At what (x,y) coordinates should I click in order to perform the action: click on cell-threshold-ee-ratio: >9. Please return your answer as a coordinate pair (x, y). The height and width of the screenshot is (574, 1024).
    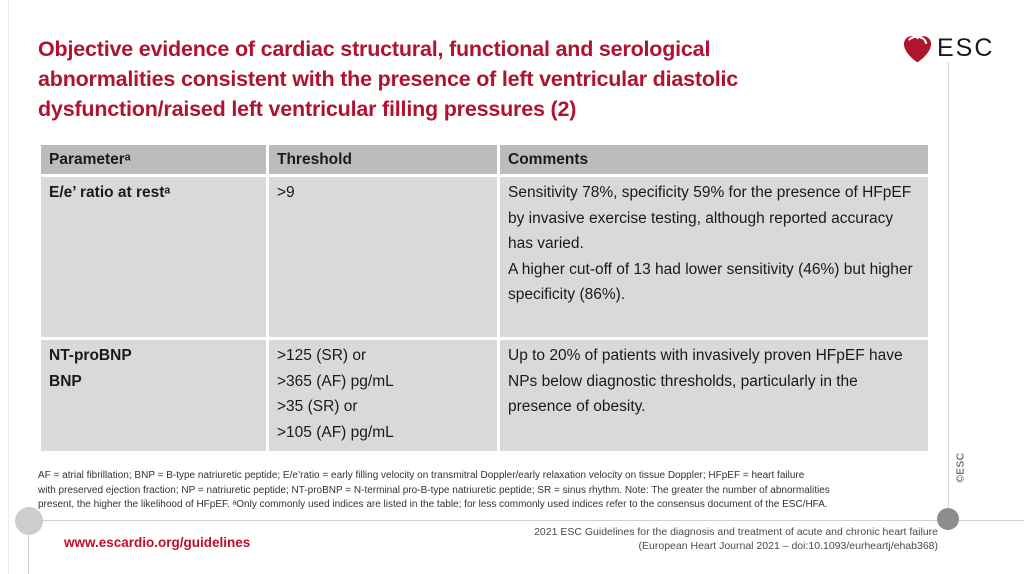
    Looking at the image, I should click on (383, 257).